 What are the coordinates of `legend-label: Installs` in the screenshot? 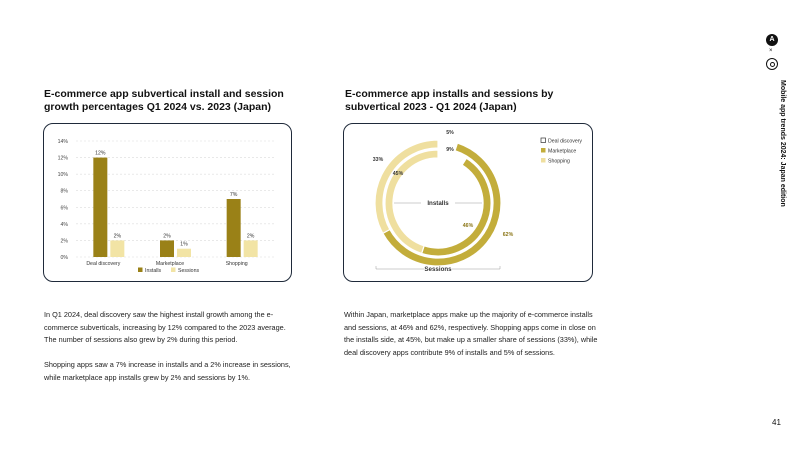 It's located at (153, 271).